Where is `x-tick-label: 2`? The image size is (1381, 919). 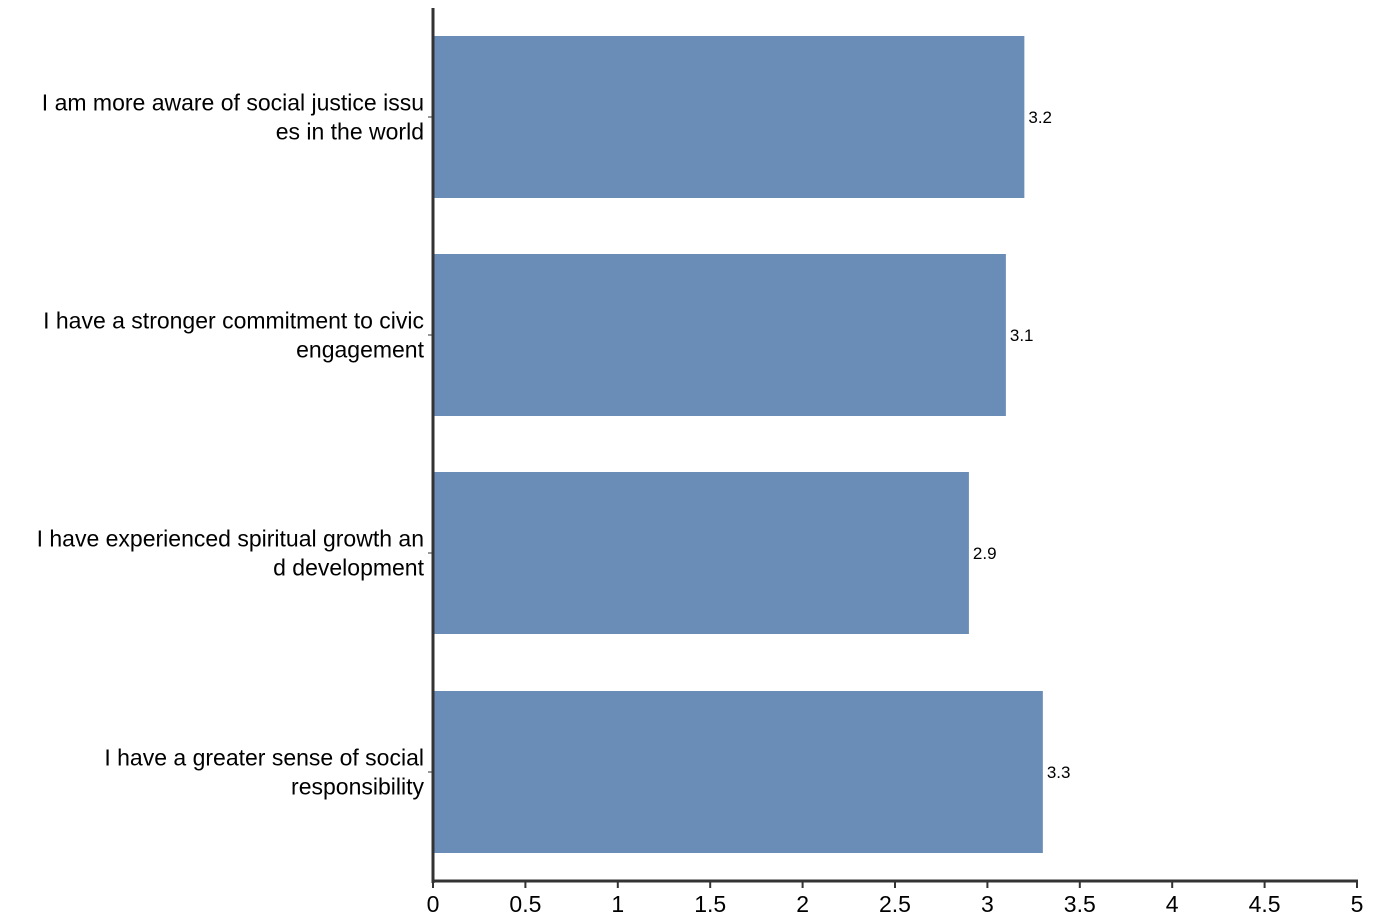
x-tick-label: 2 is located at coordinates (802, 904).